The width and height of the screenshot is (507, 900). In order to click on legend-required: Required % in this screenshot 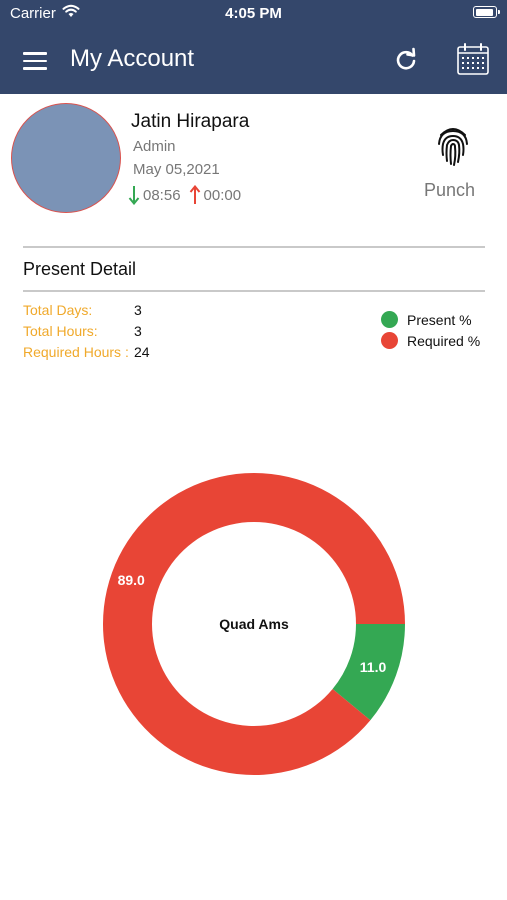, I will do `click(430, 340)`.